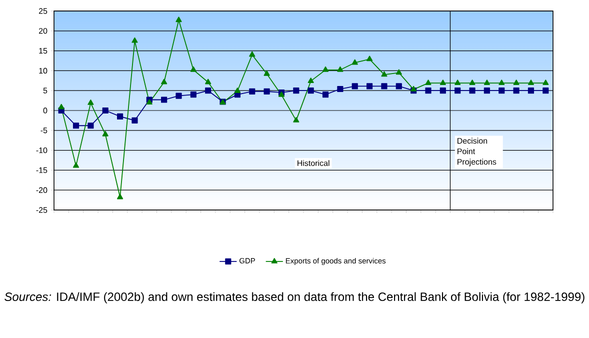 This screenshot has height=338, width=589. Describe the element at coordinates (314, 163) in the screenshot. I see `annotation: Historical` at that location.